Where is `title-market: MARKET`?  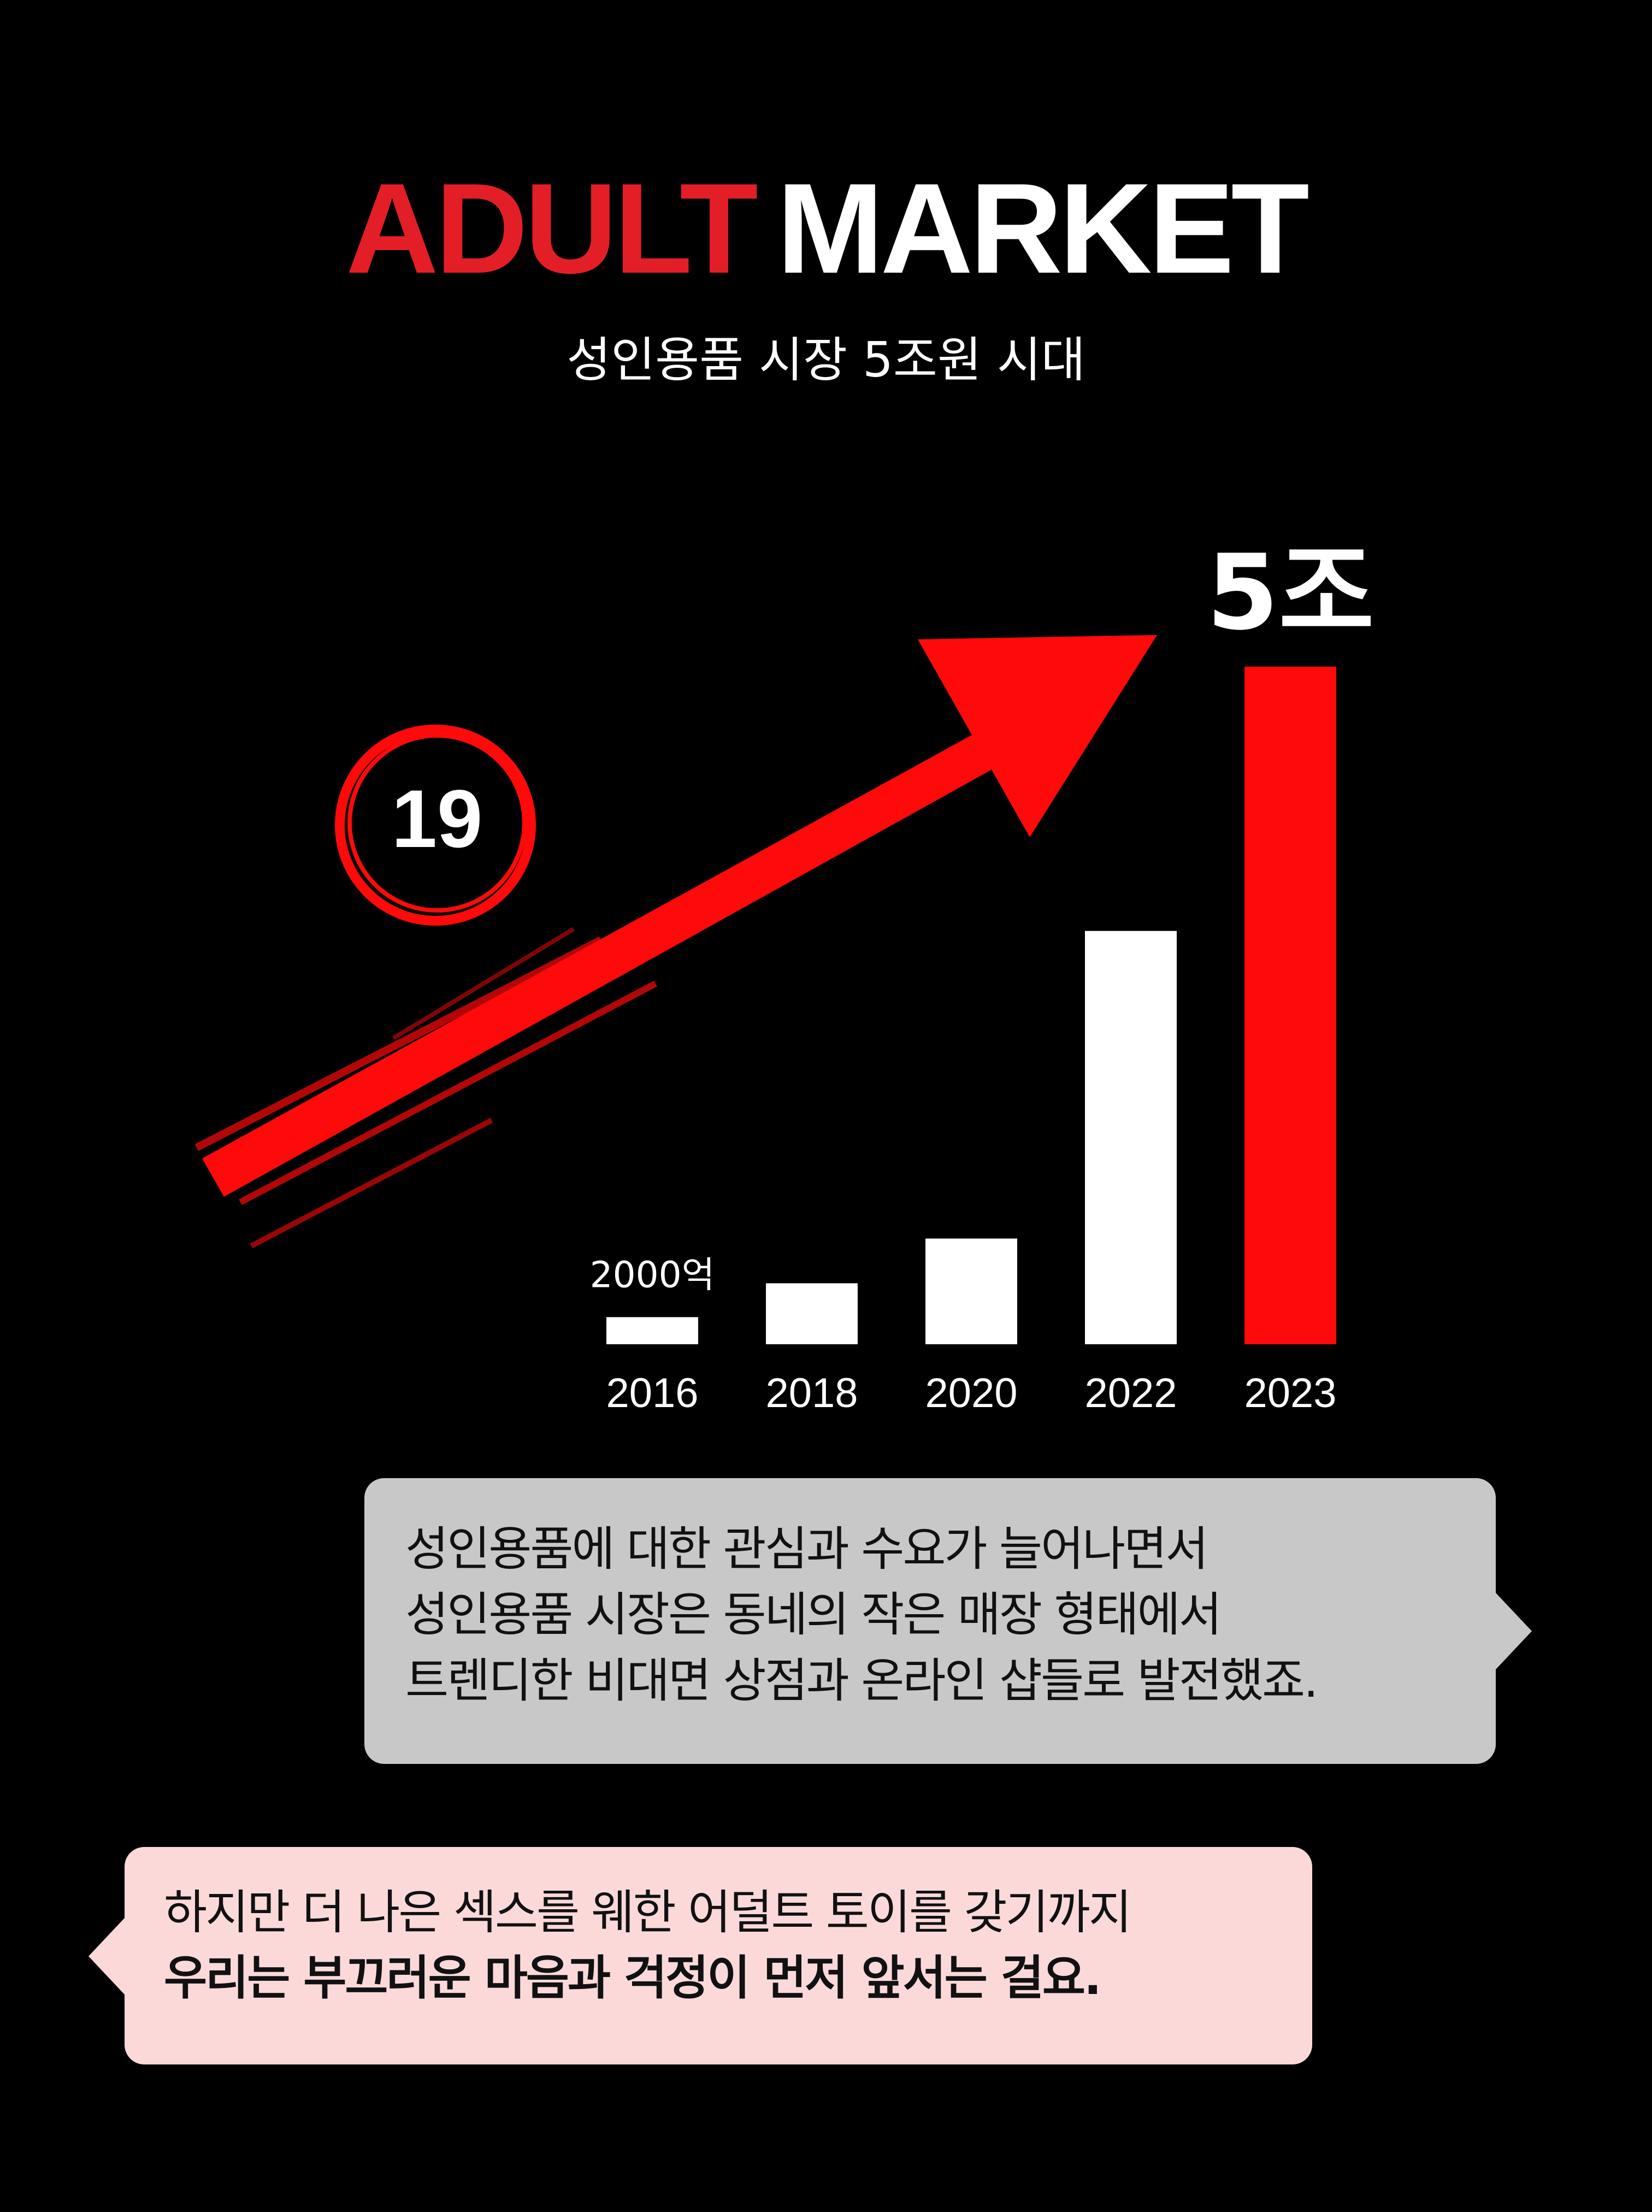 title-market: MARKET is located at coordinates (1042, 228).